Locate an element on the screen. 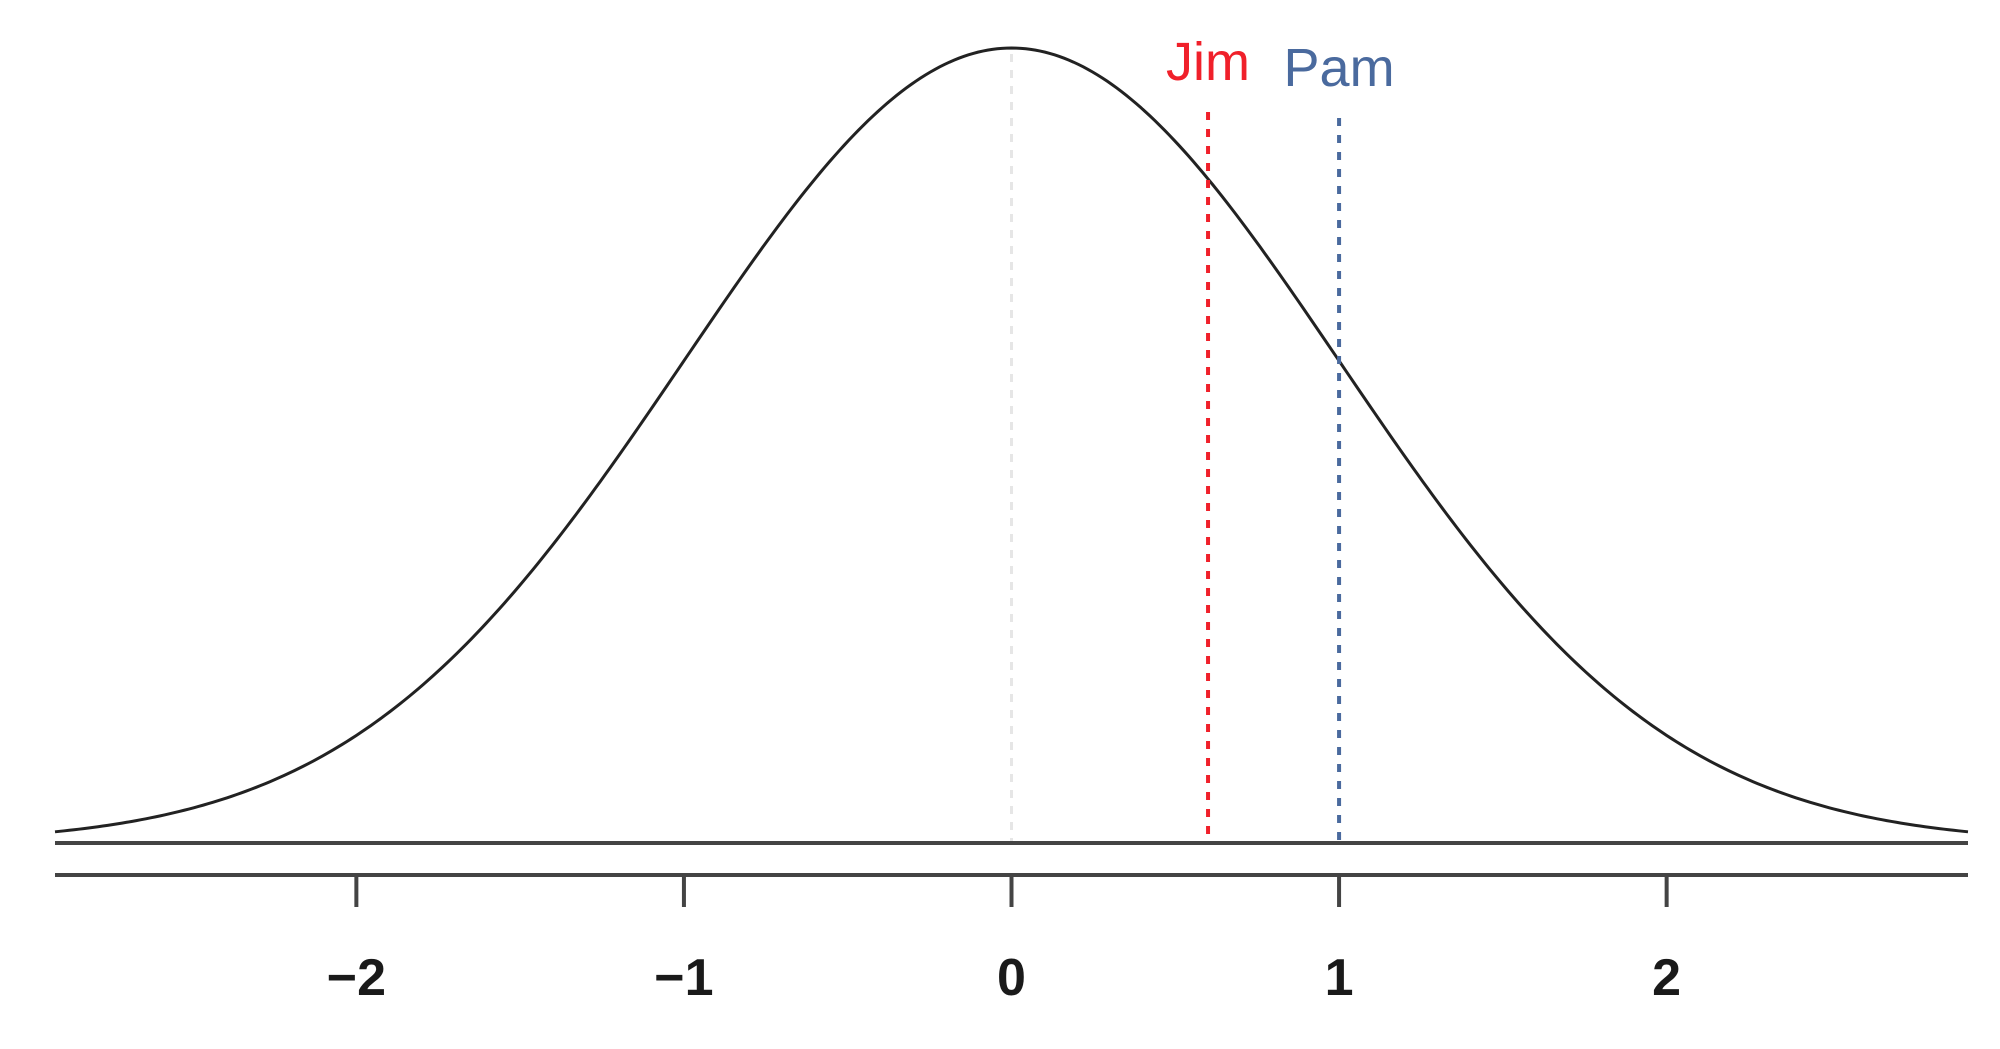  x-tick-label: 2 is located at coordinates (1666, 978).